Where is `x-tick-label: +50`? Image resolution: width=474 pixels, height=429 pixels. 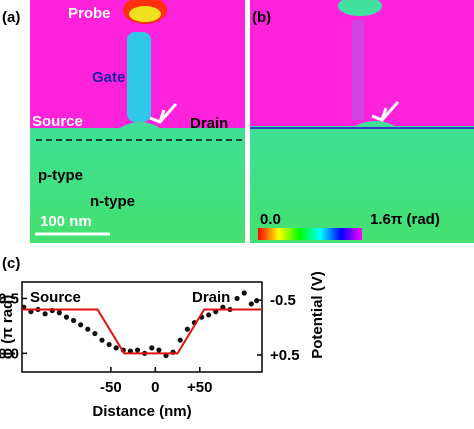 x-tick-label: +50 is located at coordinates (199, 387).